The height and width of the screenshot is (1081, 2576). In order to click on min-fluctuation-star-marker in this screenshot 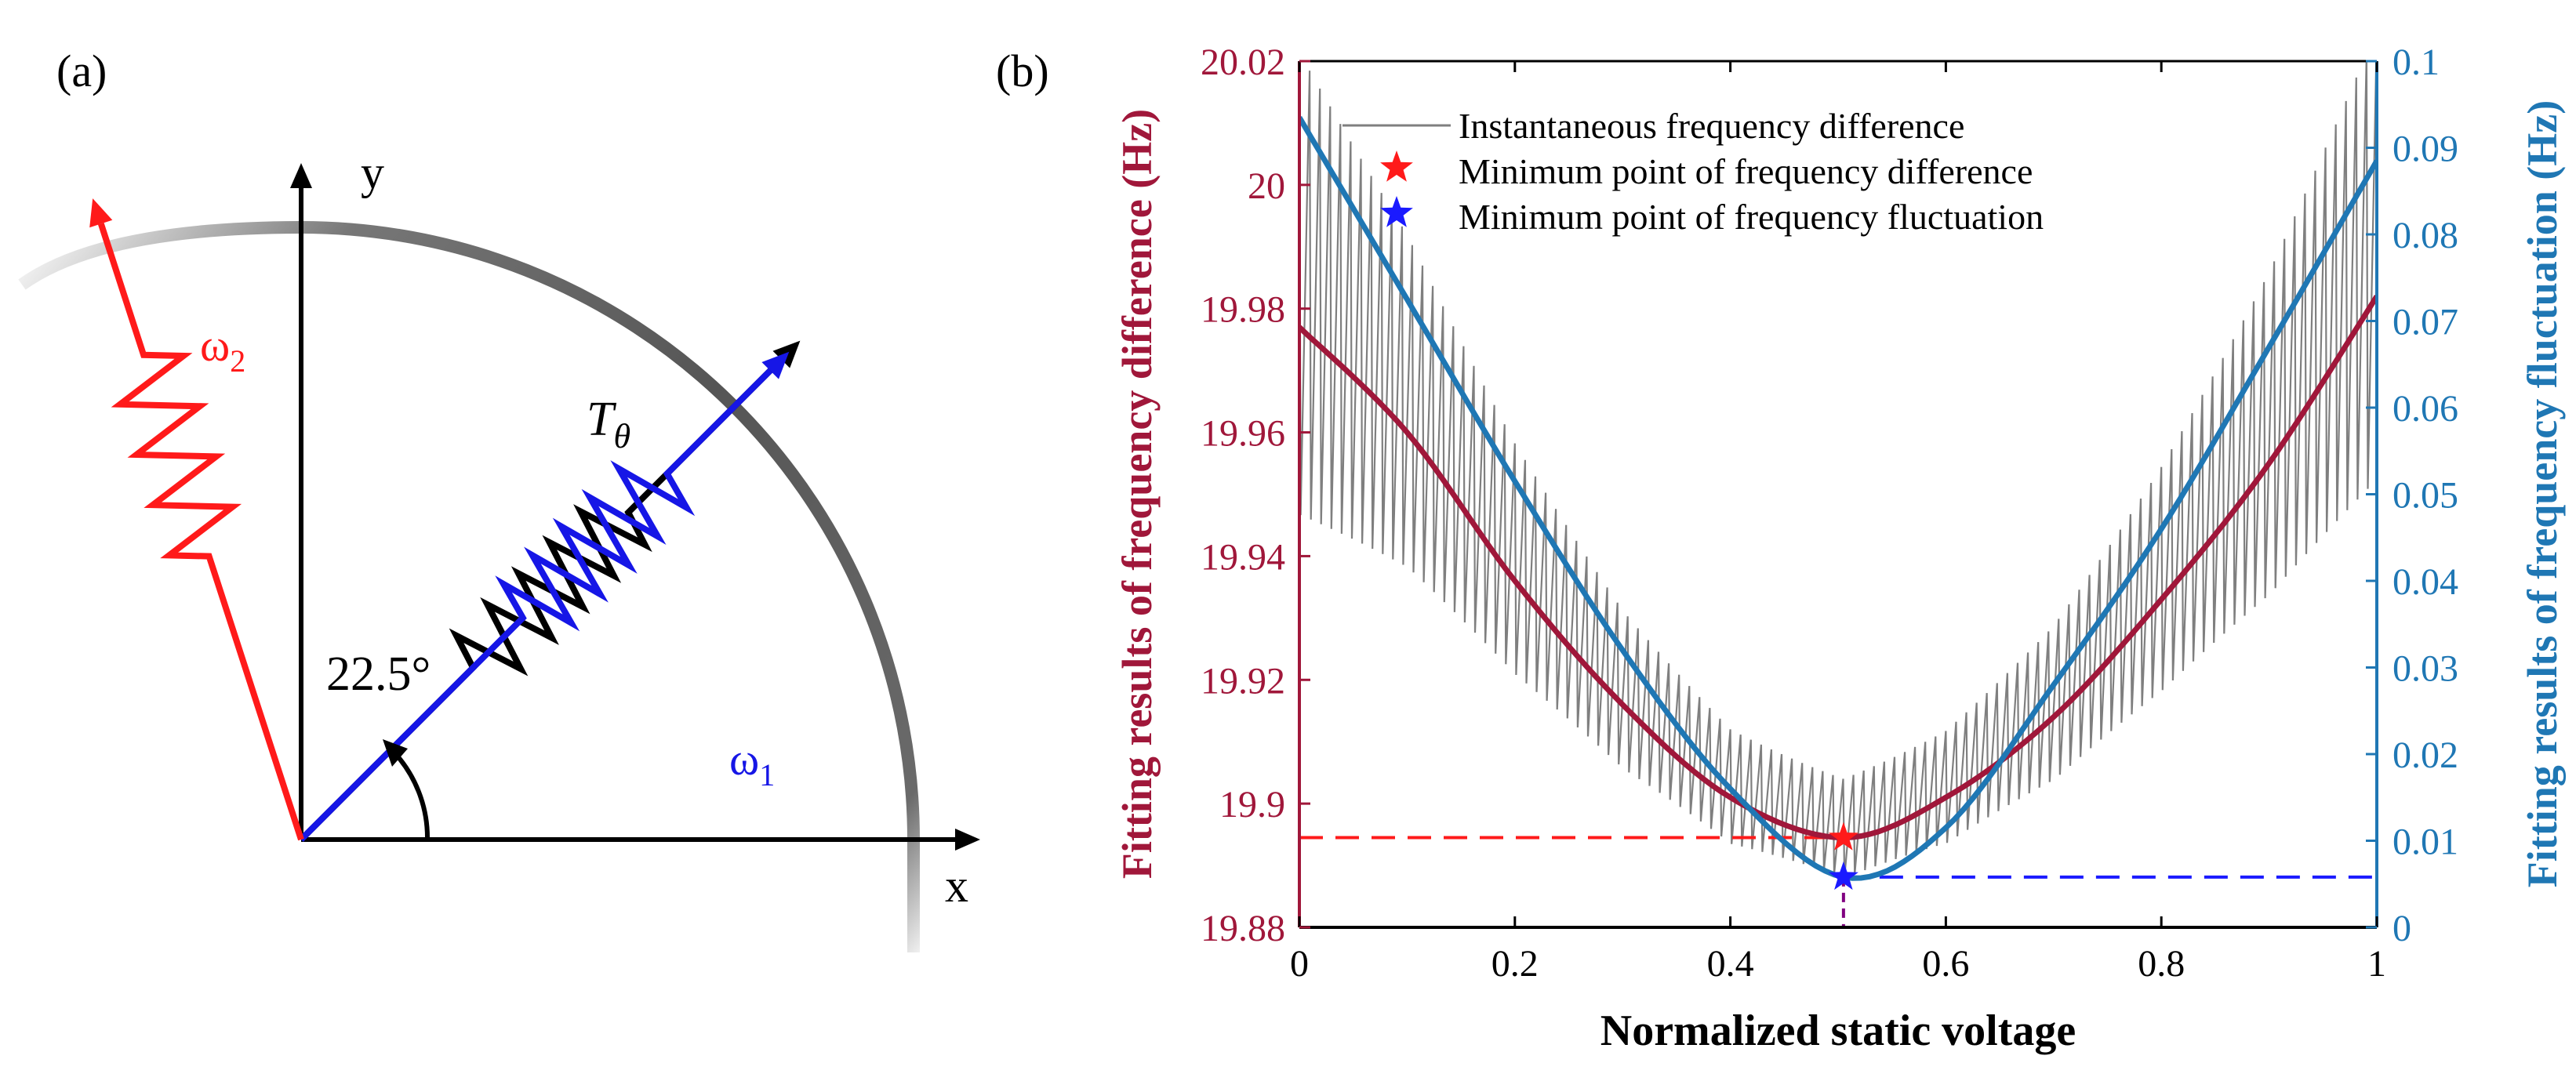, I will do `click(1843, 876)`.